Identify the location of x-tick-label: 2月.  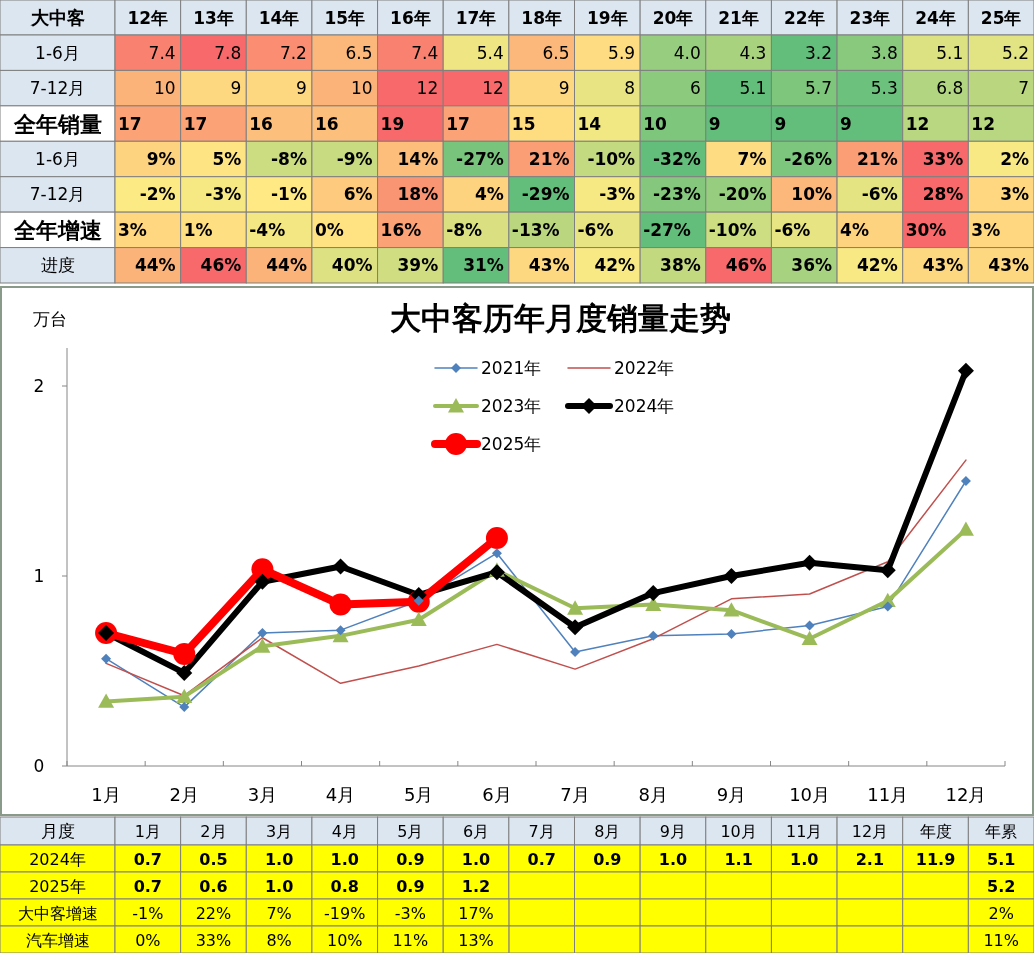
(213, 831).